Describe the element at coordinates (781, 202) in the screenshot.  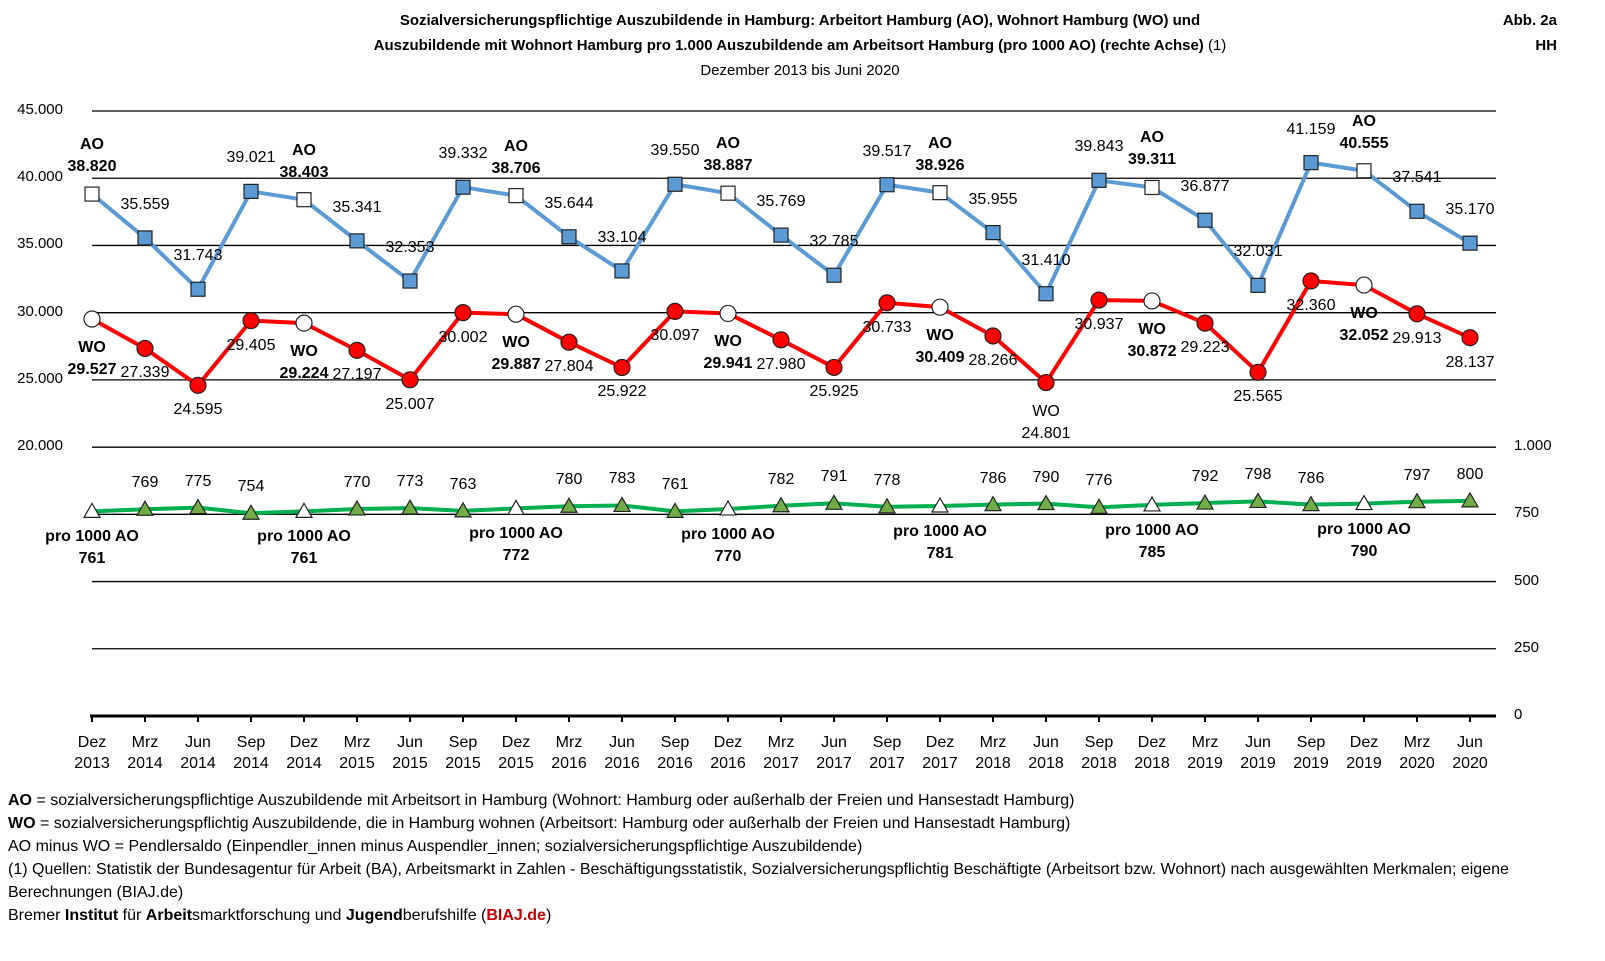
I see `data-label: 35.769` at that location.